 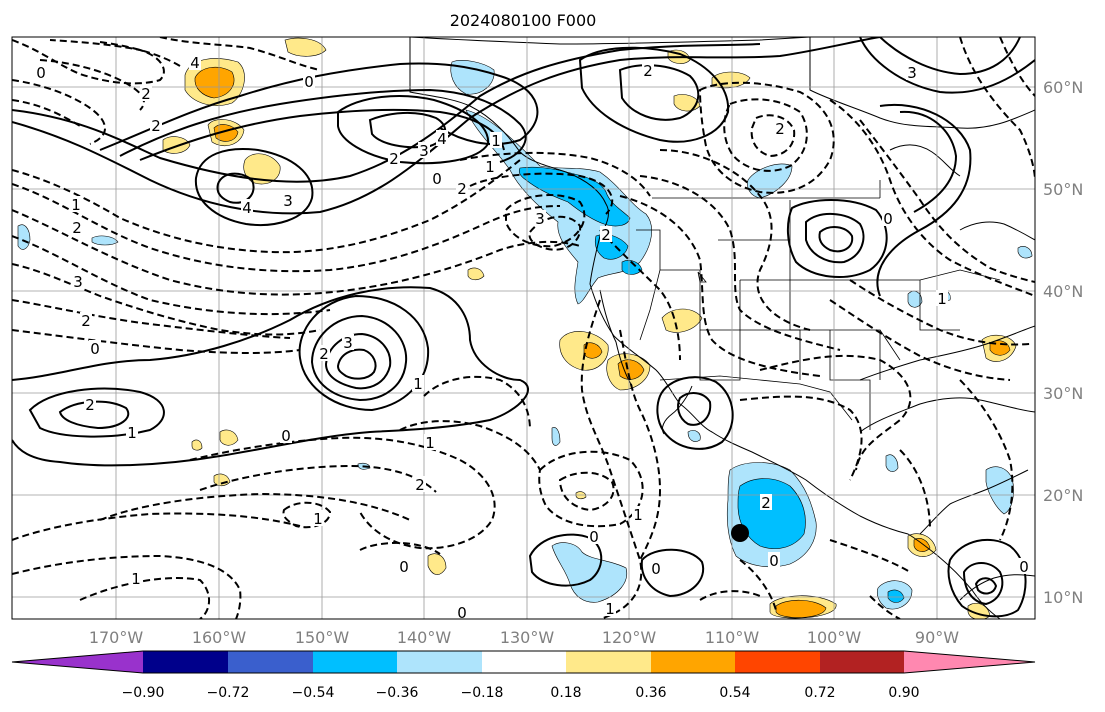 I want to click on colorbar-max-extend, so click(x=969, y=662).